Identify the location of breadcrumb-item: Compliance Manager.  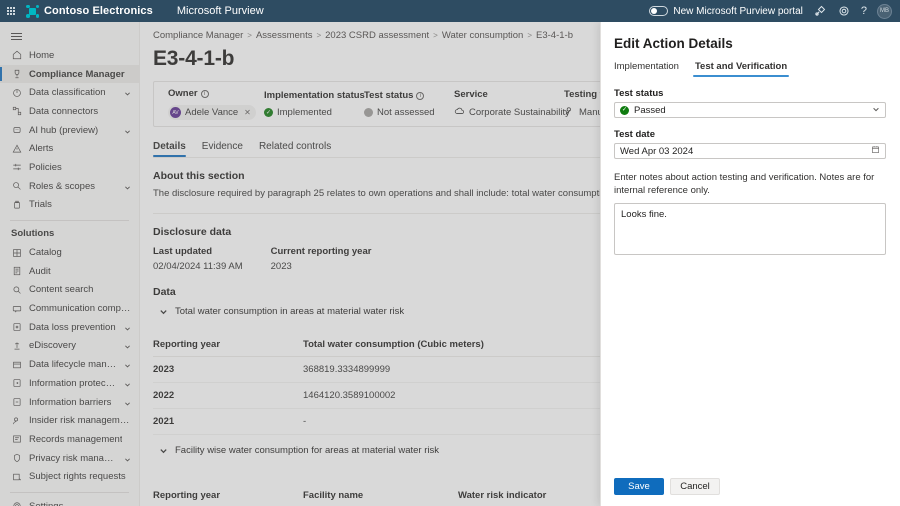
(198, 35).